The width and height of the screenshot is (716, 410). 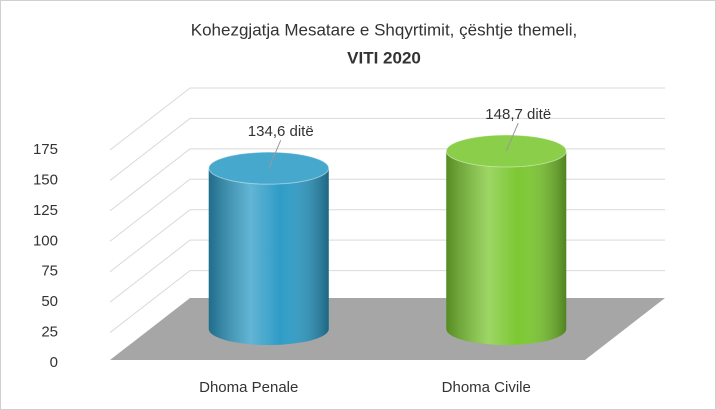 I want to click on chart-subtitle: VITI 2020, so click(x=384, y=57).